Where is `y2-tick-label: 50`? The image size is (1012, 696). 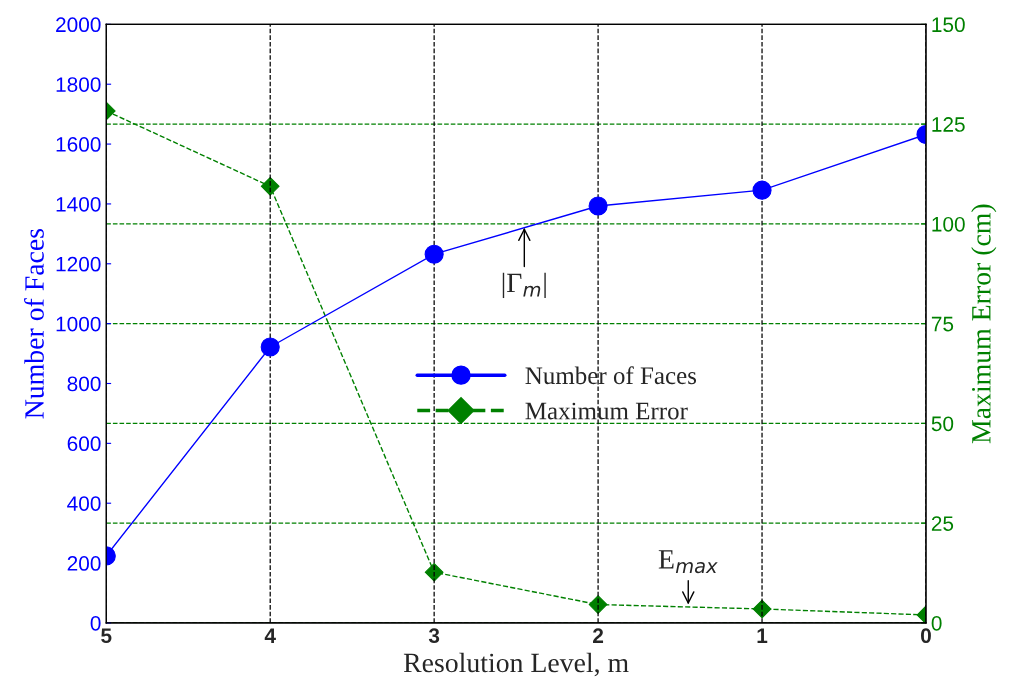 y2-tick-label: 50 is located at coordinates (942, 424).